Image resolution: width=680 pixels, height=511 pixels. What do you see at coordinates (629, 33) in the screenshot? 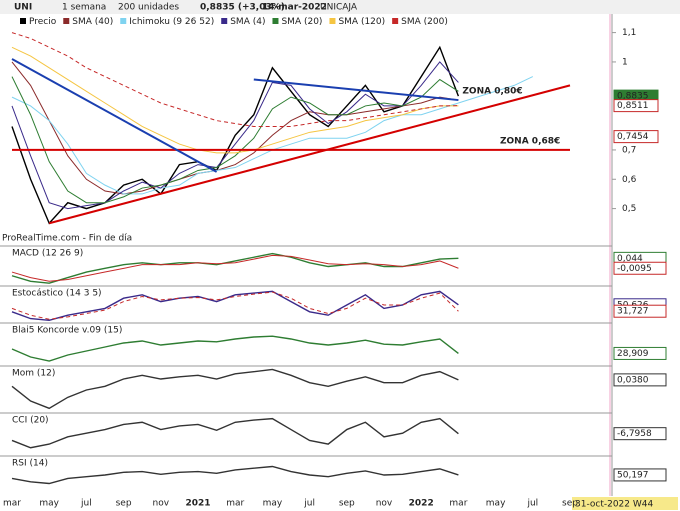
I see `y-tick-label: 1,1` at bounding box center [629, 33].